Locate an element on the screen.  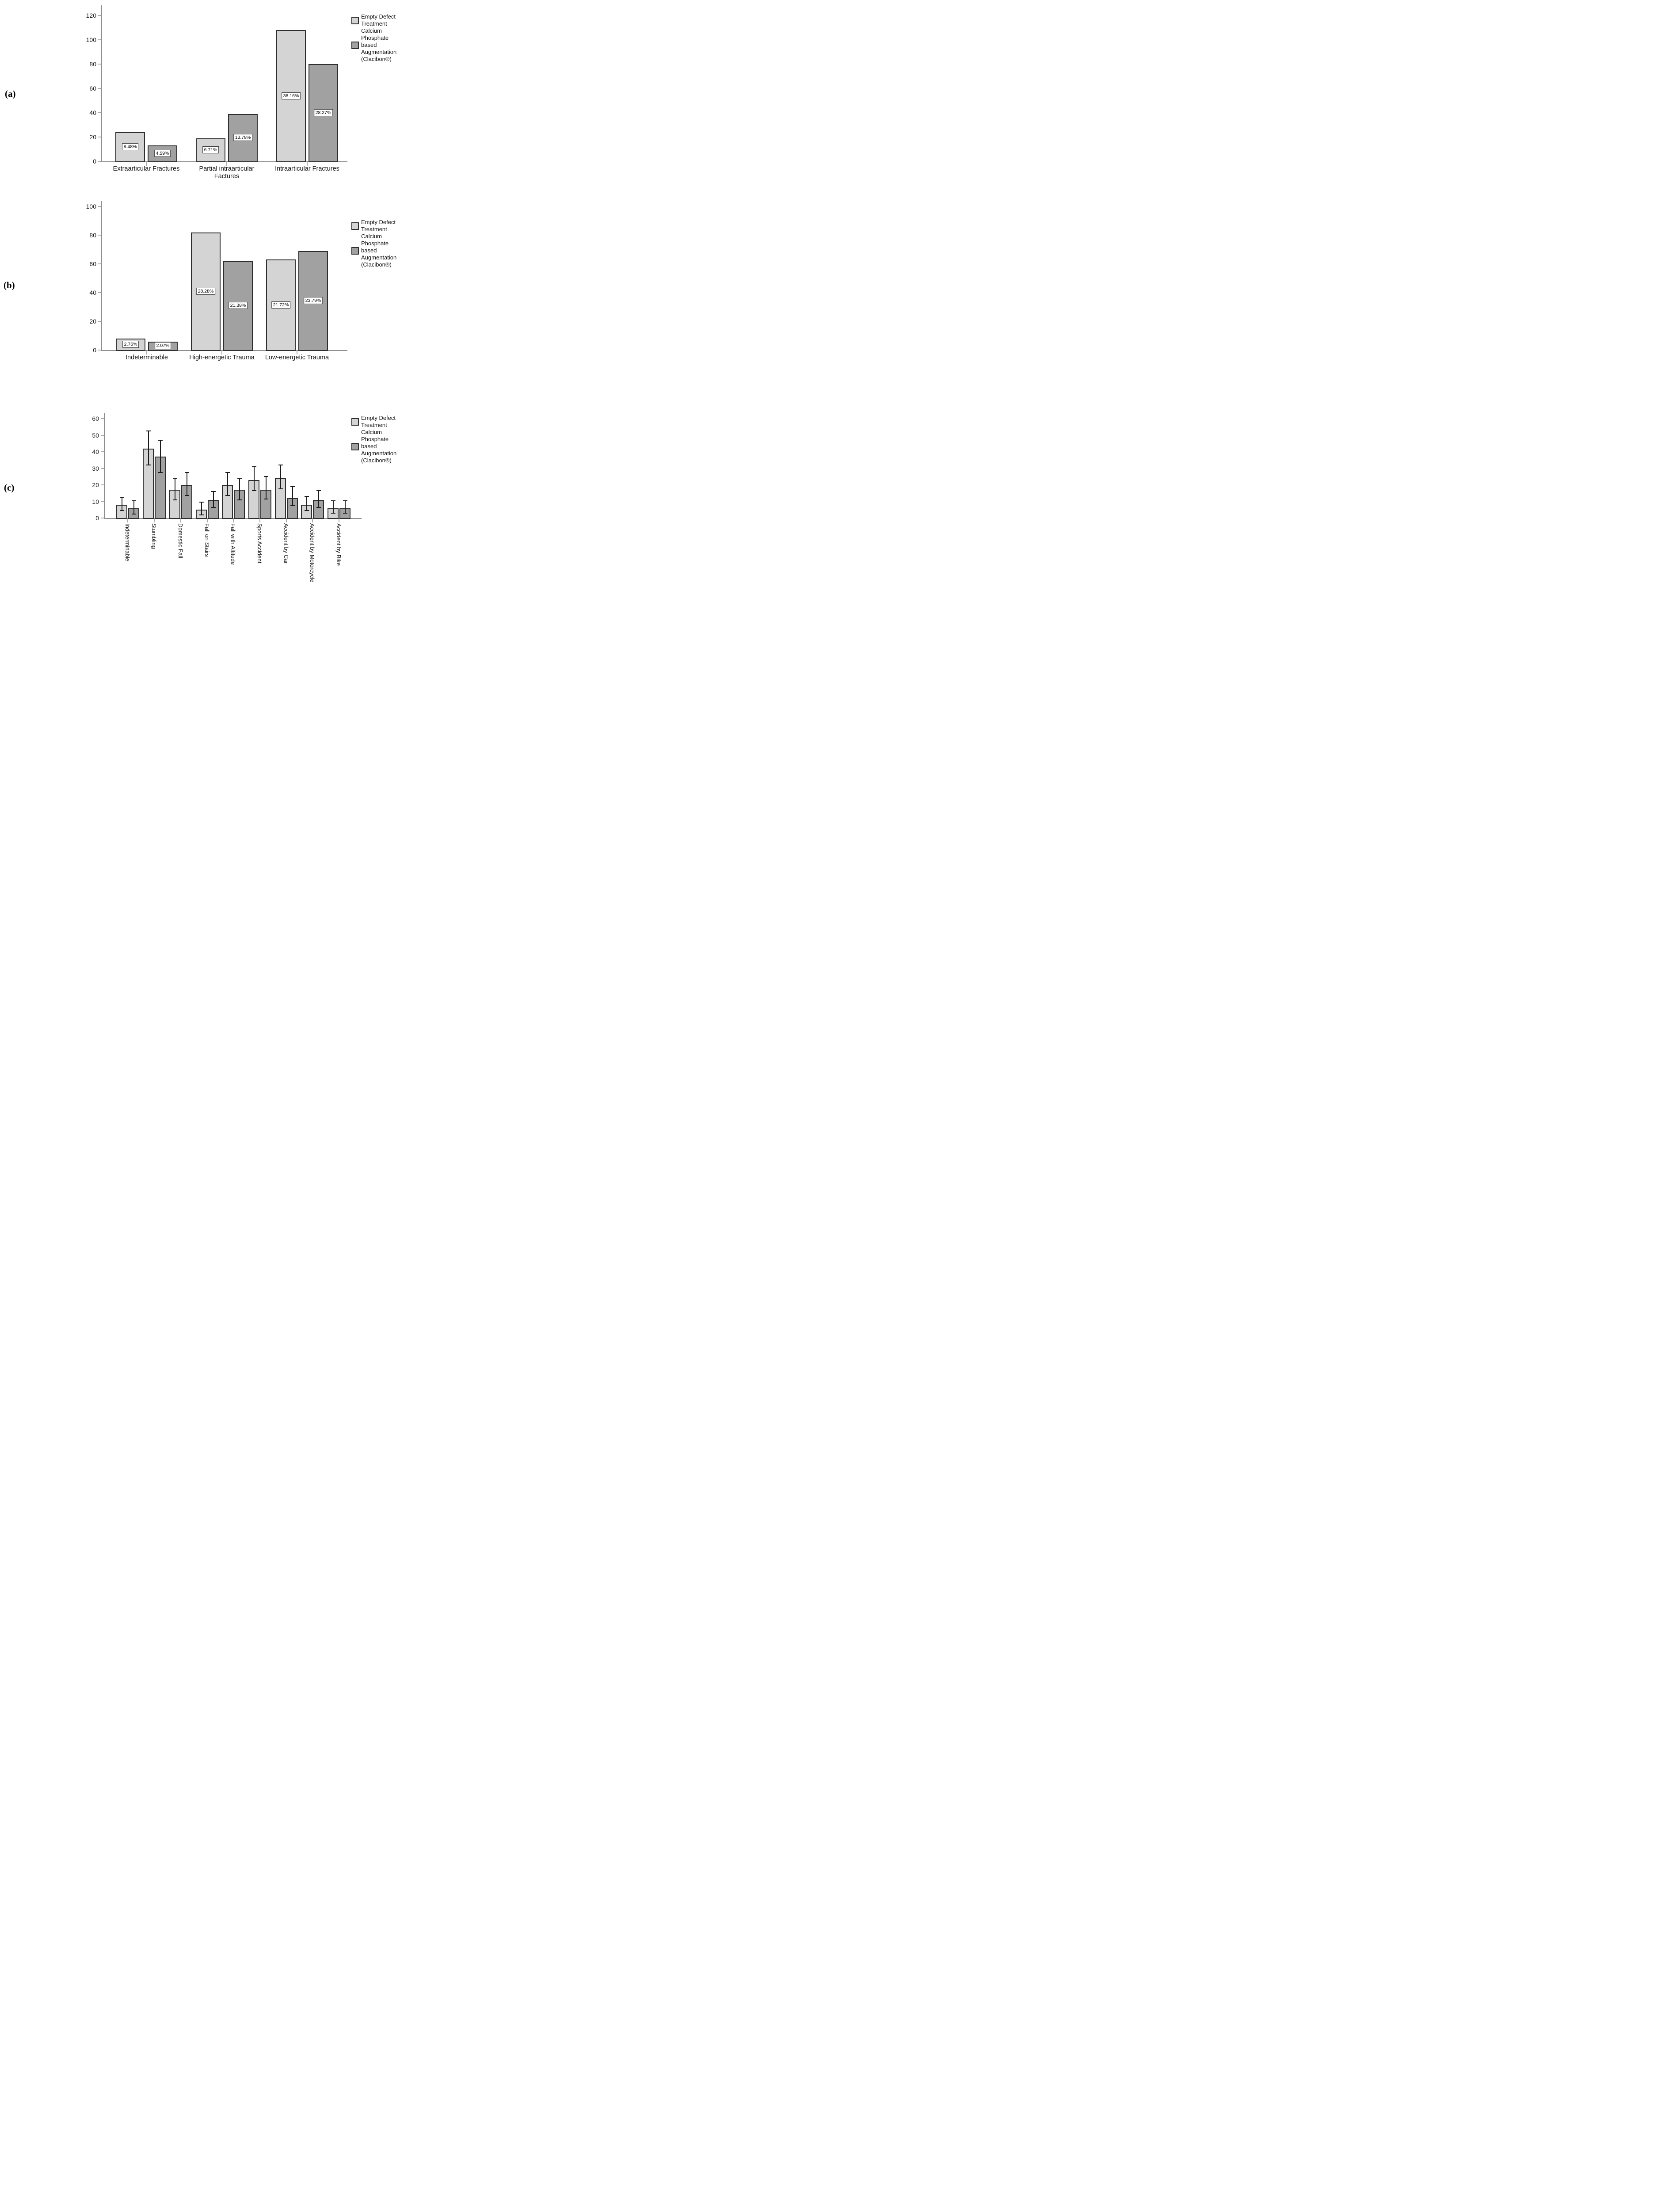
value-label: 28.27% is located at coordinates (323, 112).